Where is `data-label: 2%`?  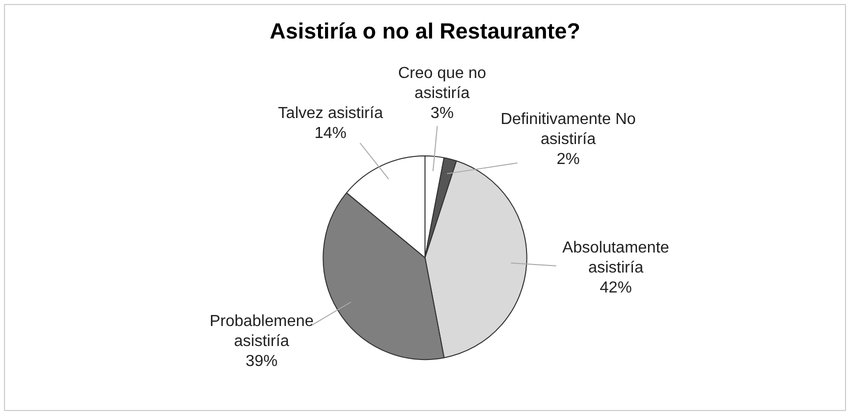 data-label: 2% is located at coordinates (568, 159).